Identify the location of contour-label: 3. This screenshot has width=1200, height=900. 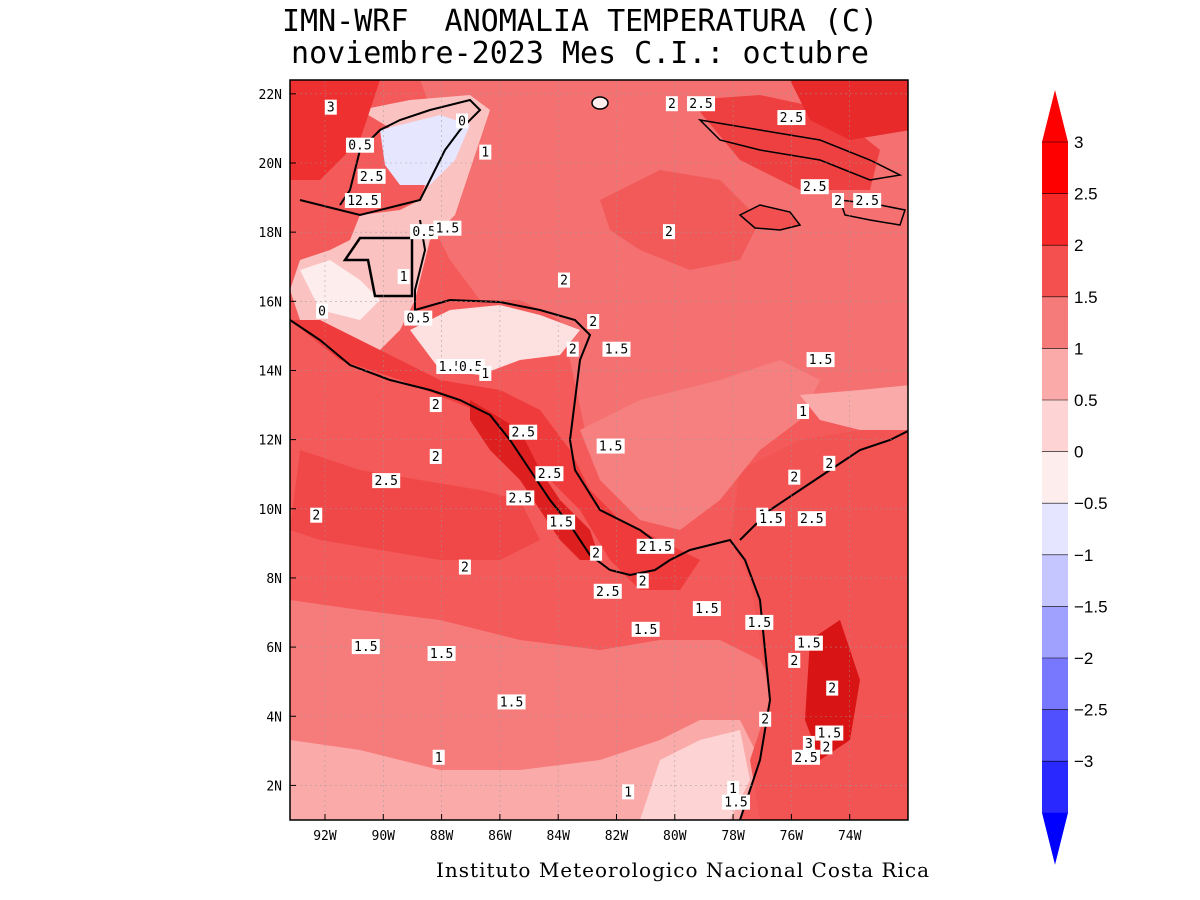
(809, 744).